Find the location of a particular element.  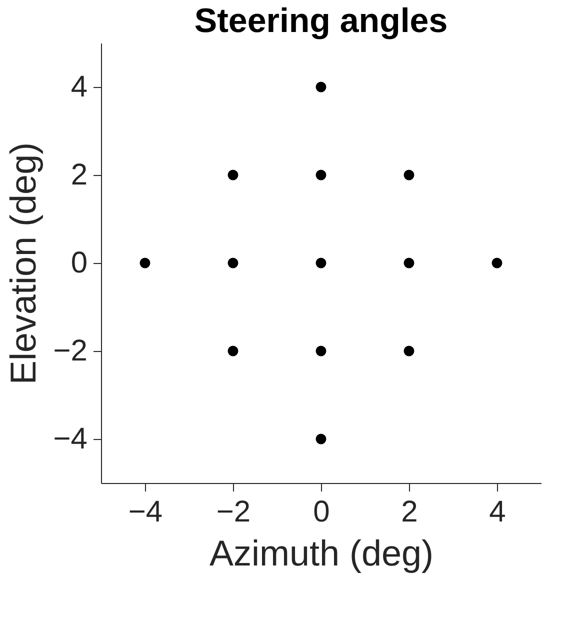

y-tick-label: 0 is located at coordinates (79, 263).